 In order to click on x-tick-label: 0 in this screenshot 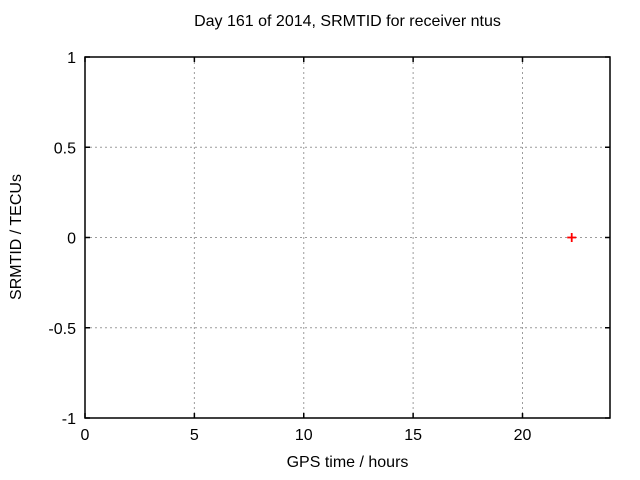, I will do `click(85, 435)`.